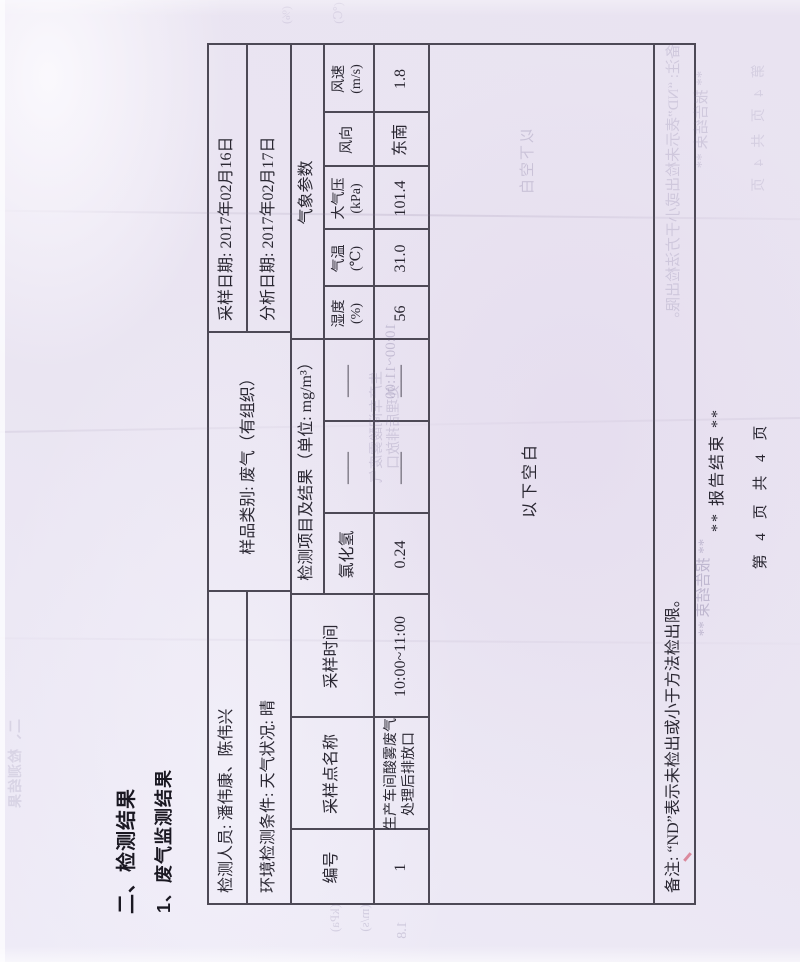 The image size is (800, 962). Describe the element at coordinates (335, 918) in the screenshot. I see `ghost-unit-kpa: (kPa)` at that location.